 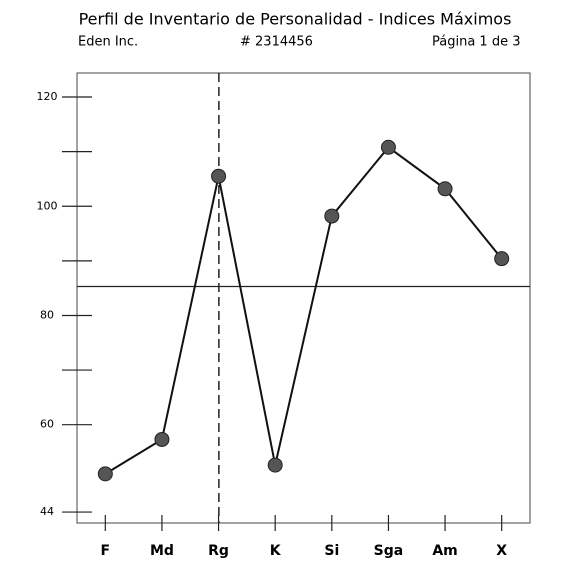 What do you see at coordinates (389, 551) in the screenshot?
I see `x-tick-label: Sga` at bounding box center [389, 551].